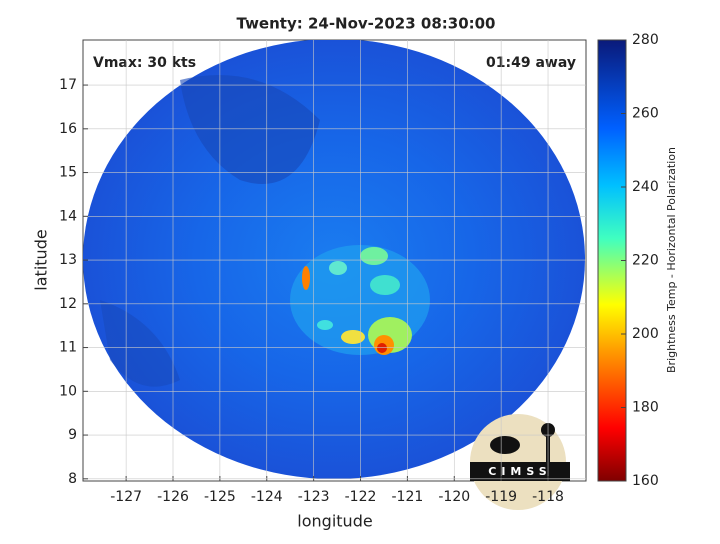 The image size is (720, 544). Describe the element at coordinates (72, 435) in the screenshot. I see `y-tick-label: 9` at that location.